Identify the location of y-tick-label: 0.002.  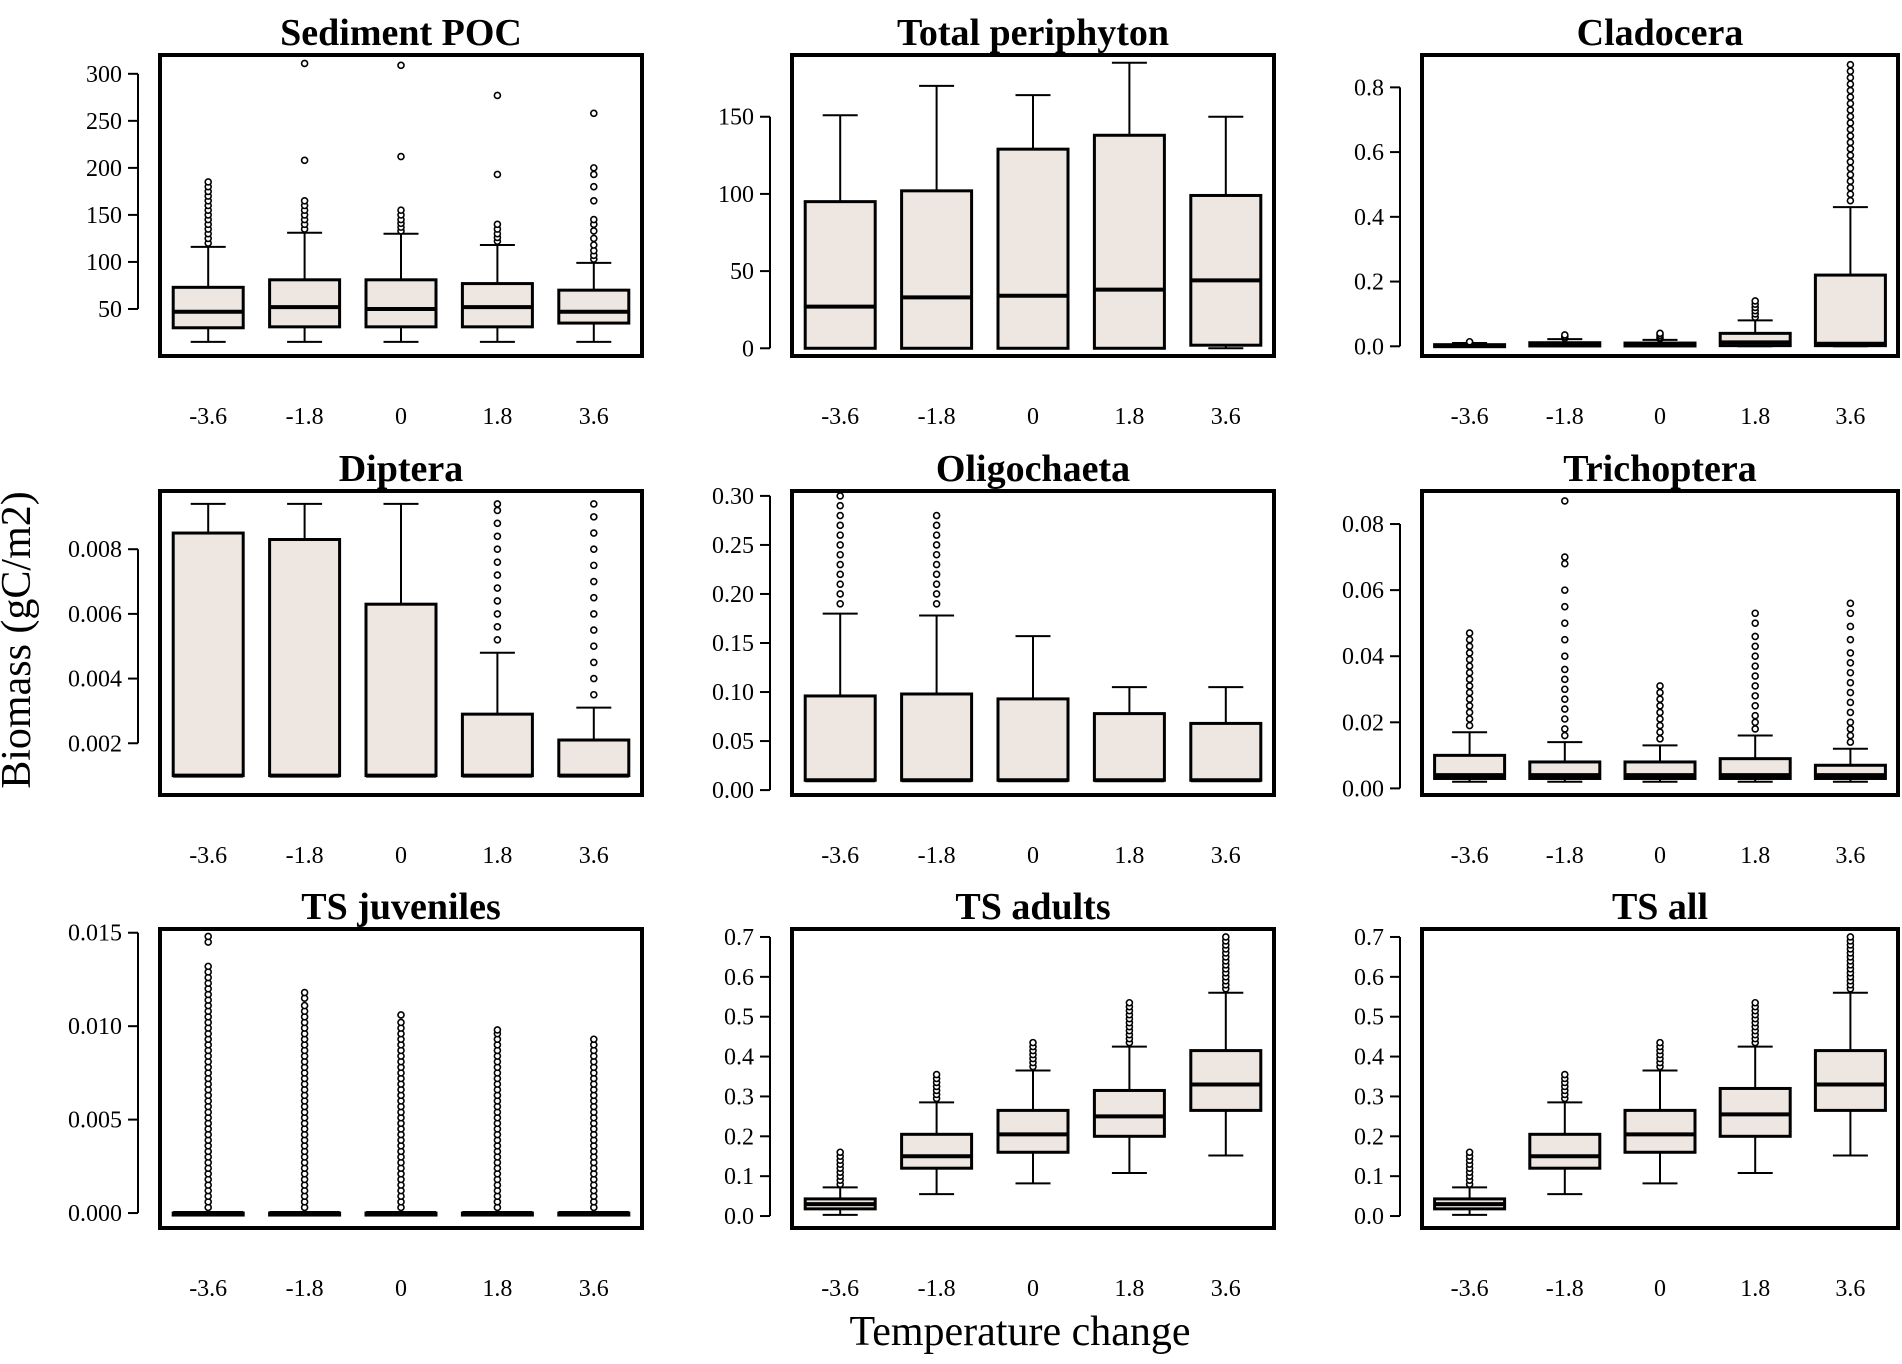
(95, 744).